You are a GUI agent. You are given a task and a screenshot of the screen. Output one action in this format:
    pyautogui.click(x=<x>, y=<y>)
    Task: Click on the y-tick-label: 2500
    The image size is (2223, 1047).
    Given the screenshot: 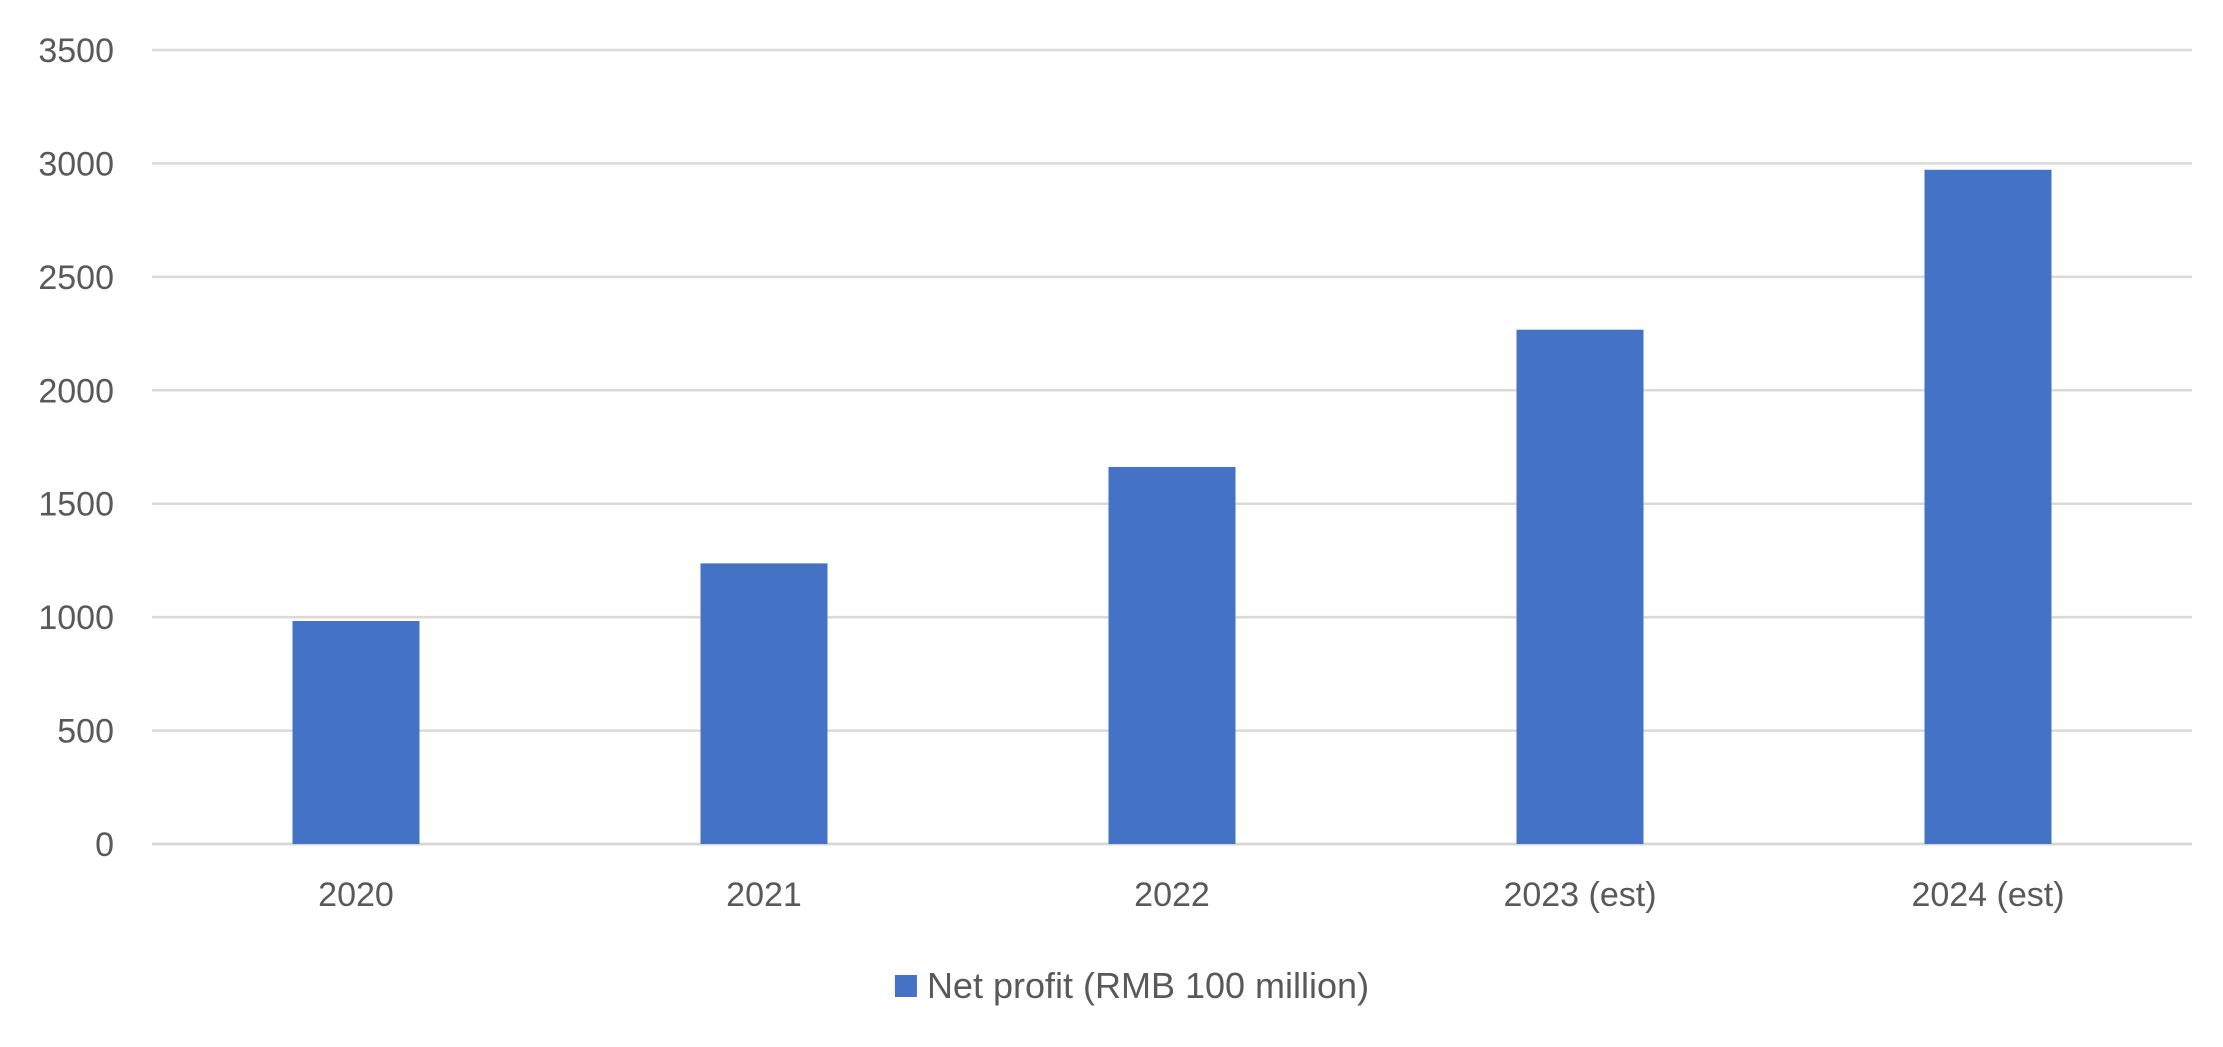 What is the action you would take?
    pyautogui.click(x=76, y=278)
    